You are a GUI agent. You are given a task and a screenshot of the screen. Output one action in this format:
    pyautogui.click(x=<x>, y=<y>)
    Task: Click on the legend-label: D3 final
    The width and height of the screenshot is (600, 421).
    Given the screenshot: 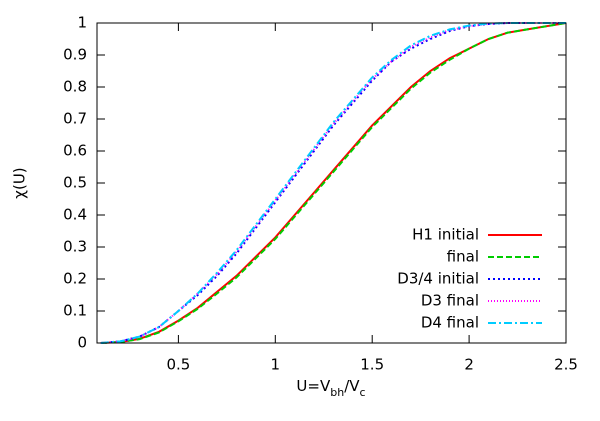 What is the action you would take?
    pyautogui.click(x=450, y=301)
    